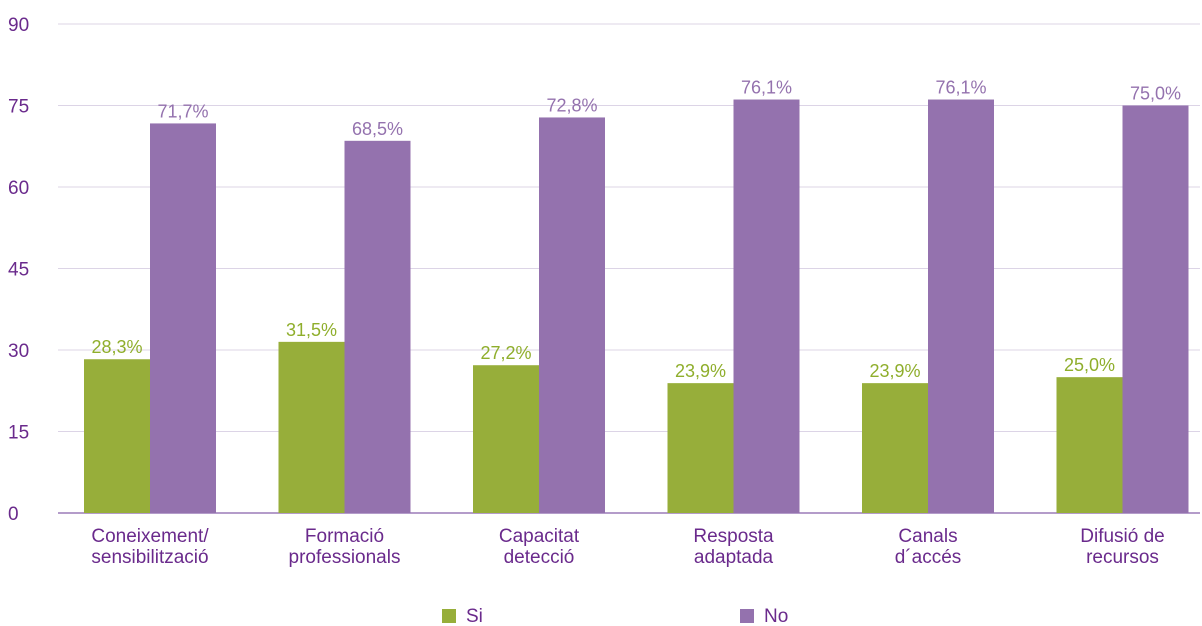  Describe the element at coordinates (13, 514) in the screenshot. I see `y-tick-label: 0` at that location.